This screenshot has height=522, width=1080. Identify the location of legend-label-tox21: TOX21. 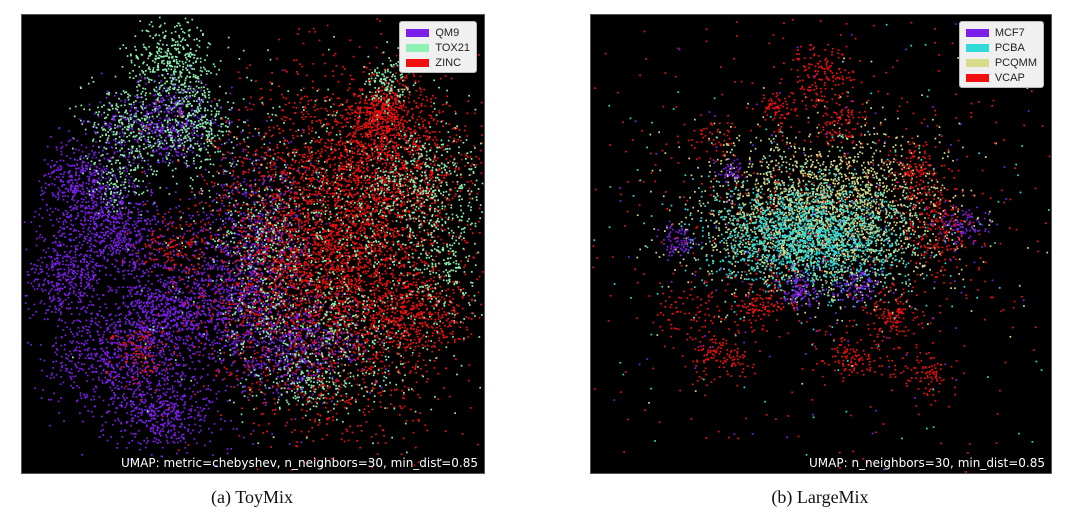
(452, 48).